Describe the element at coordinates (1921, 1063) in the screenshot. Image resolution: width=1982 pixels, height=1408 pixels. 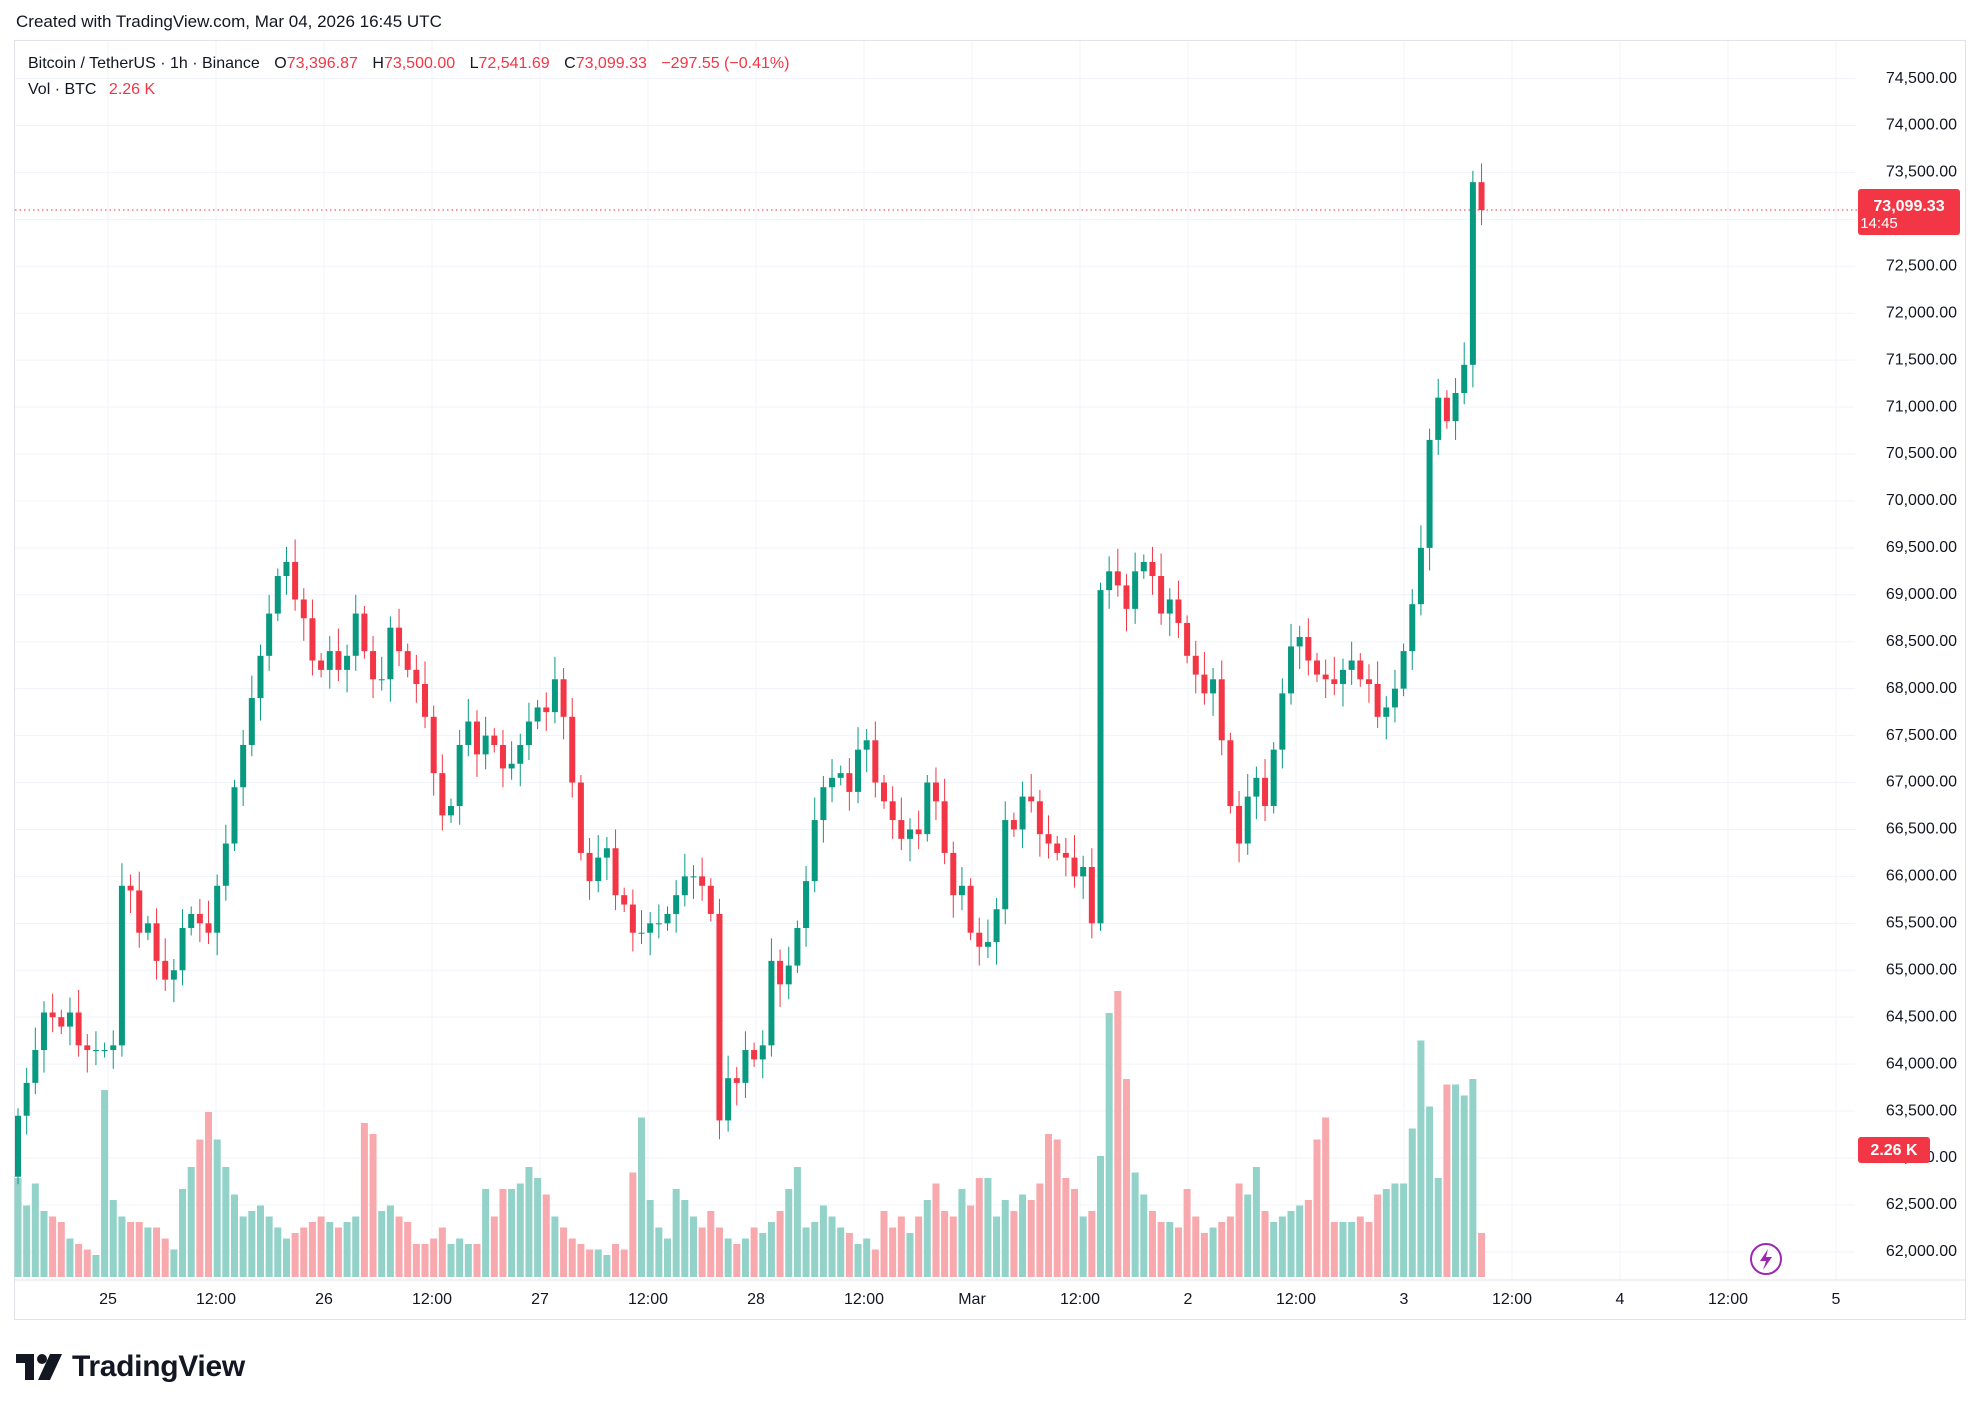
I see `price-tick-label: 64,000.00` at that location.